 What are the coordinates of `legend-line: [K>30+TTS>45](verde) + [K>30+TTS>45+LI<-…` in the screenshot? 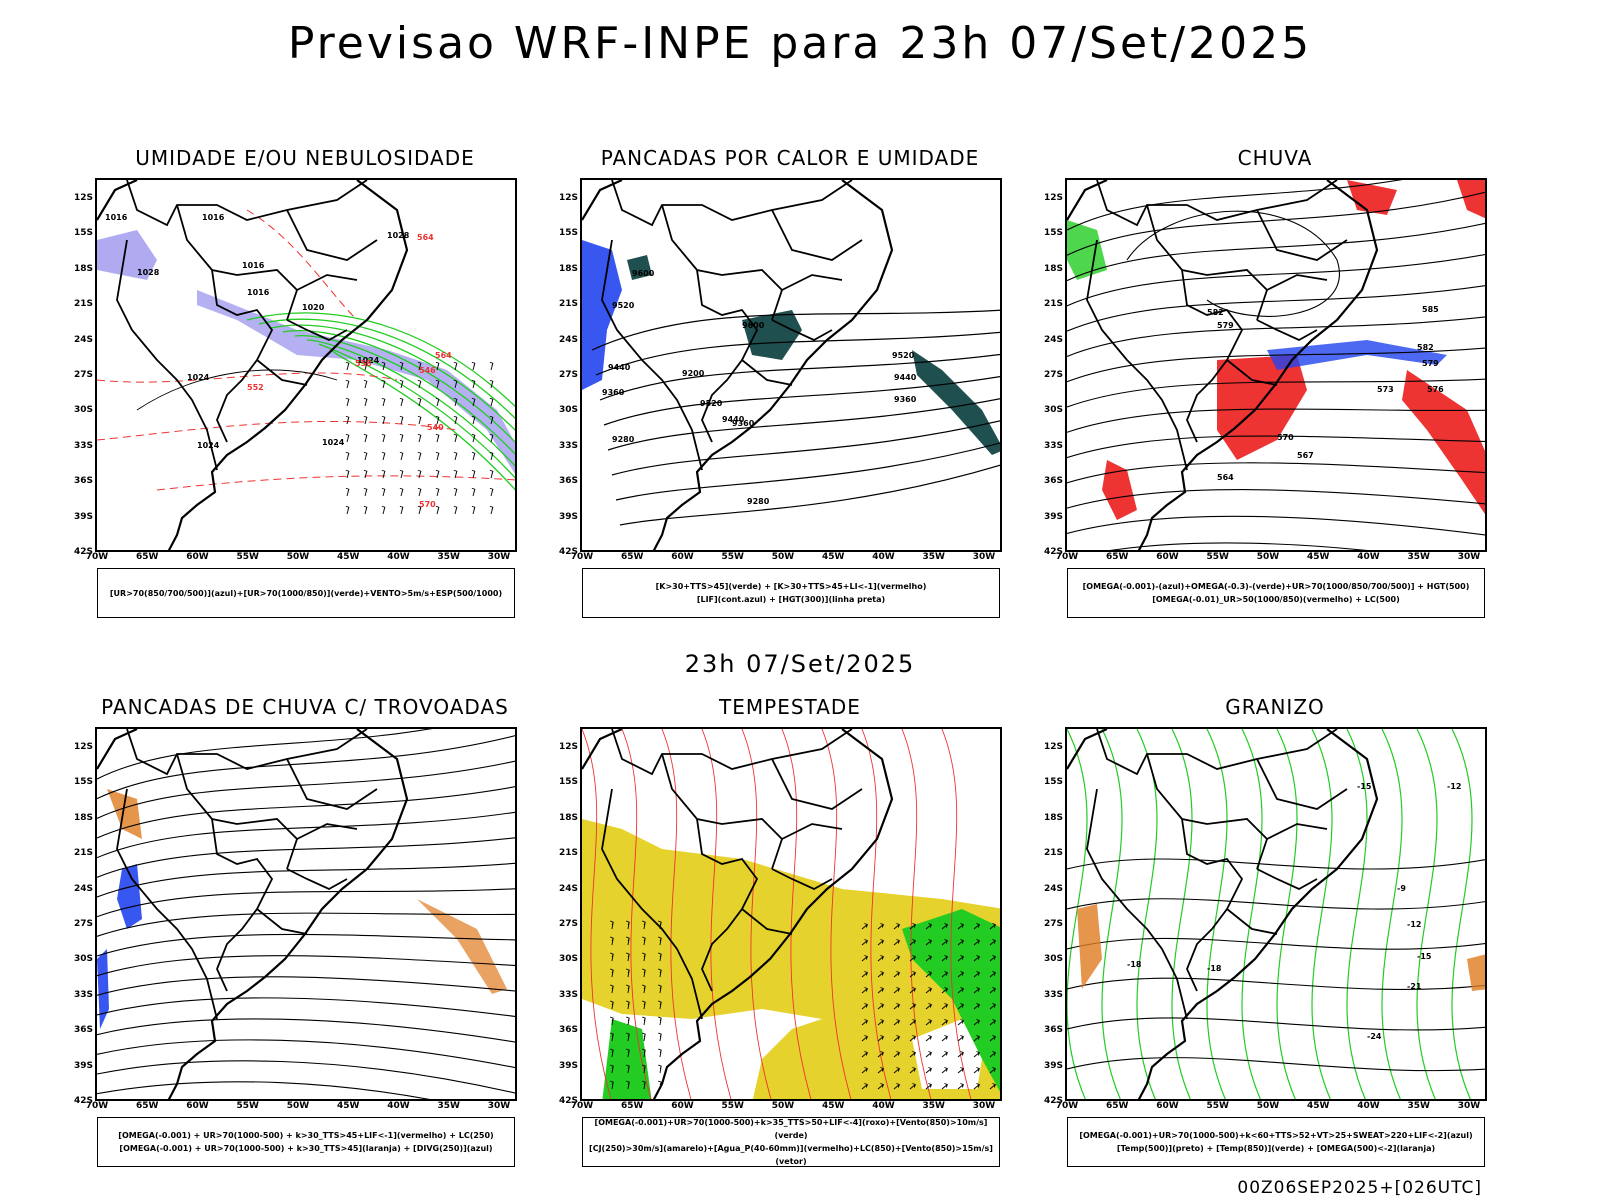 It's located at (791, 586).